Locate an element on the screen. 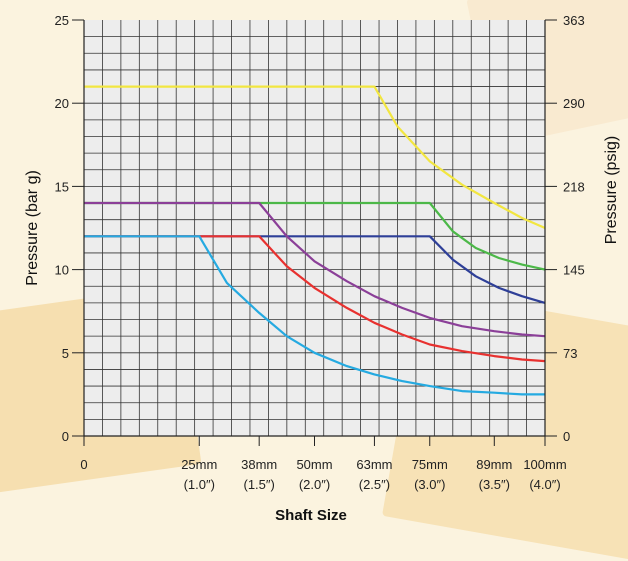 The image size is (628, 561). x-tick-label: 38mm is located at coordinates (259, 464).